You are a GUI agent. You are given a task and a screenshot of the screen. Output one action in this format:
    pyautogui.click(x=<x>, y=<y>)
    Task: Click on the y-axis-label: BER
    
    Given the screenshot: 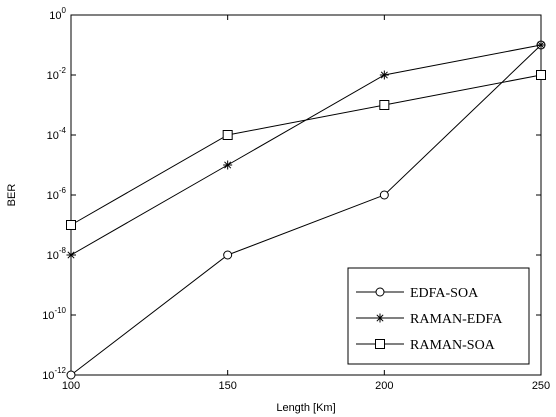 What is the action you would take?
    pyautogui.click(x=12, y=195)
    